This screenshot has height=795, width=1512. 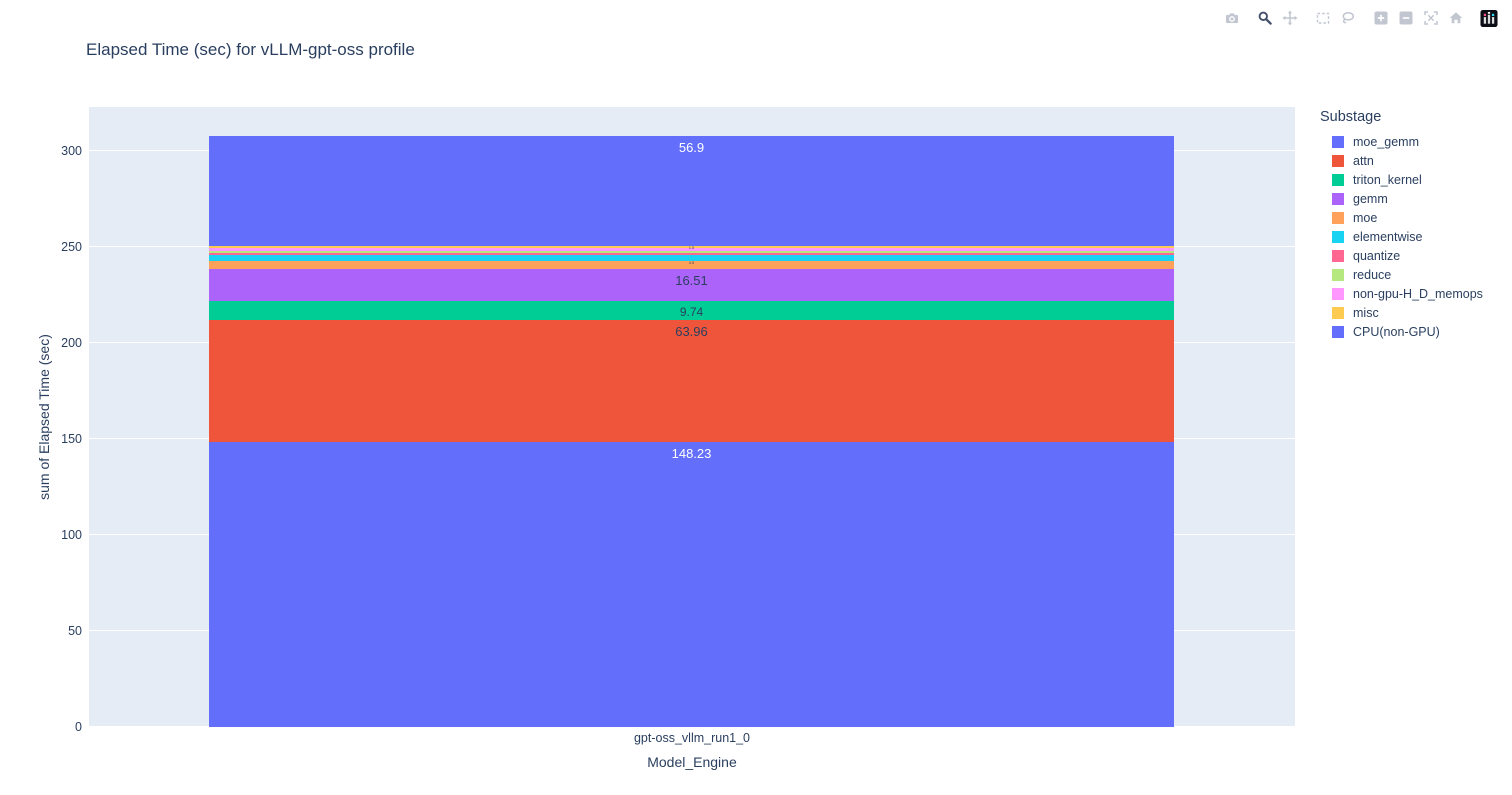 I want to click on legend-label: gemm, so click(x=1370, y=198).